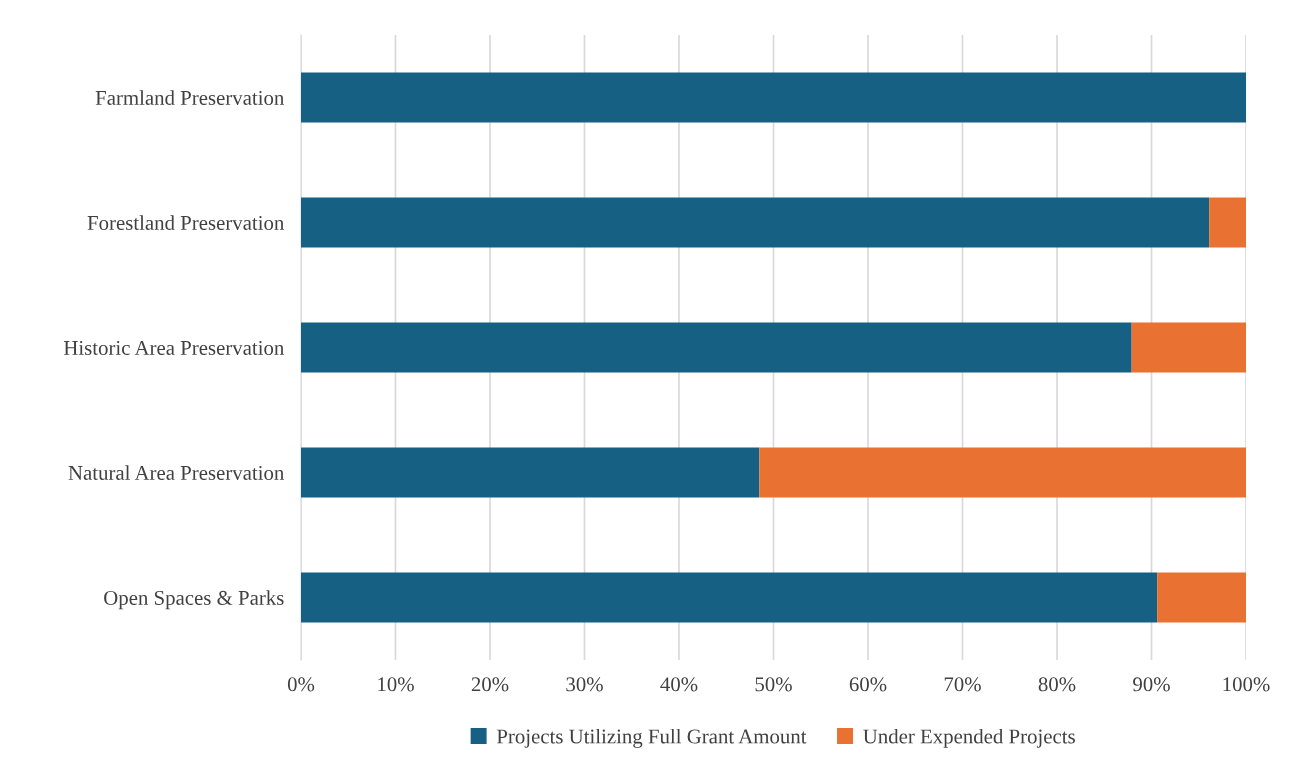 This screenshot has width=1298, height=769. What do you see at coordinates (174, 347) in the screenshot?
I see `y-tick-label: Historic Area Preservation` at bounding box center [174, 347].